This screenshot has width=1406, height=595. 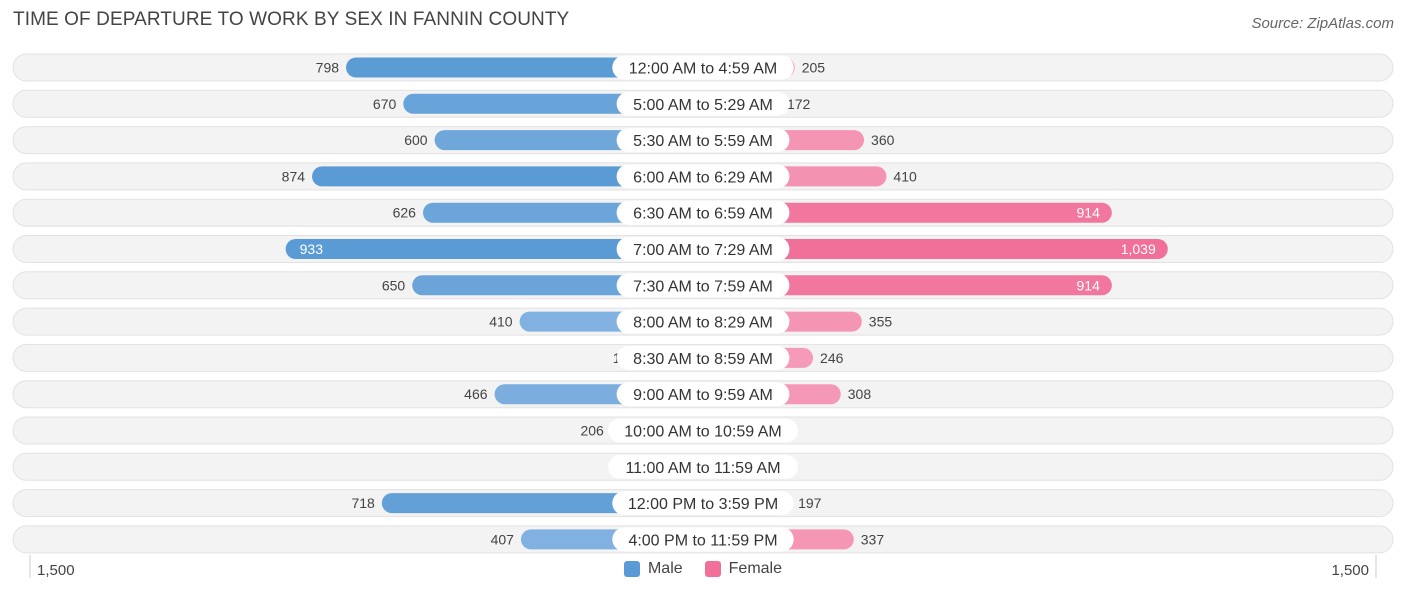 What do you see at coordinates (810, 503) in the screenshot?
I see `female-value-label: 197` at bounding box center [810, 503].